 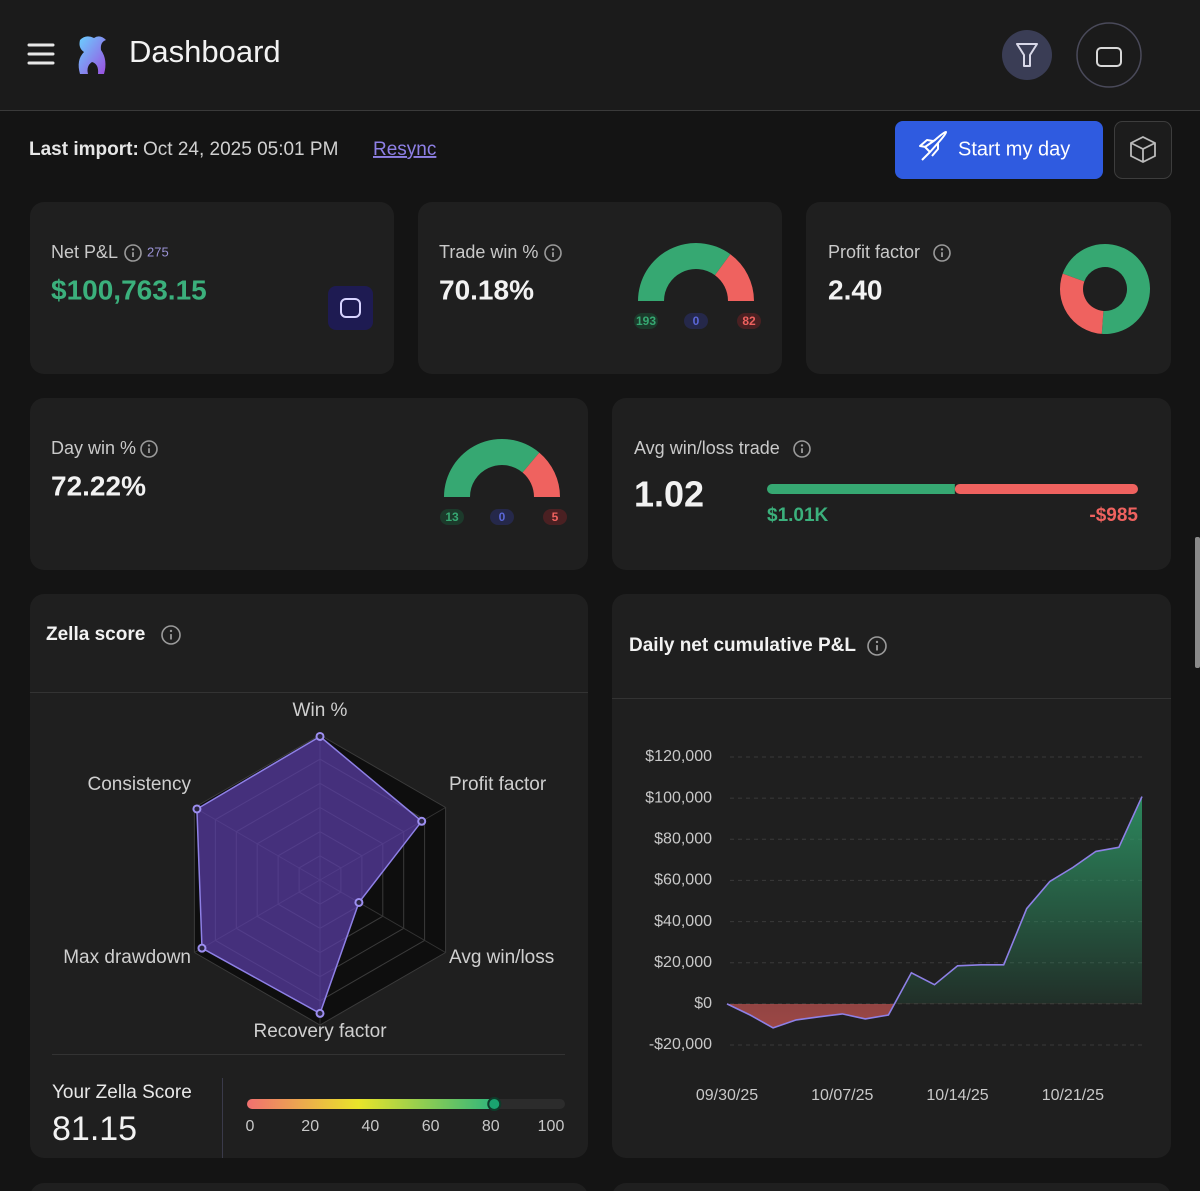 I want to click on x-tick-label: 10/21/25, so click(x=1073, y=1095).